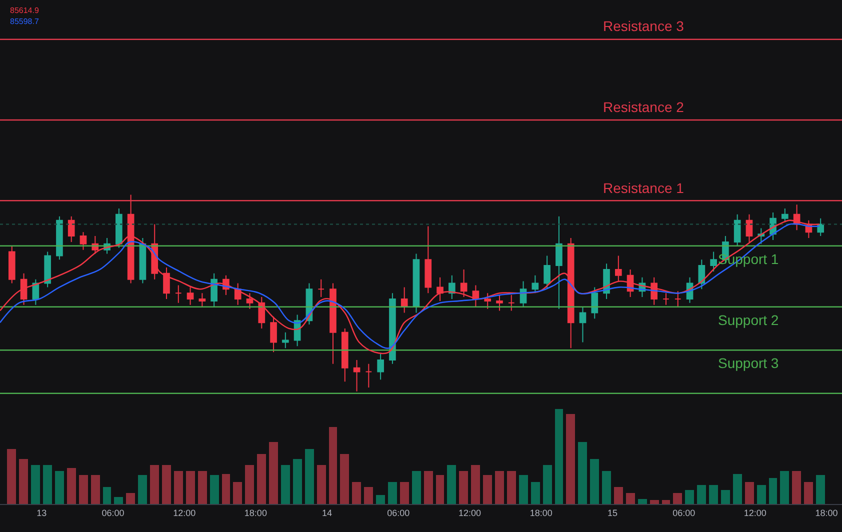  I want to click on ref-line-label: Resistance 3, so click(643, 26).